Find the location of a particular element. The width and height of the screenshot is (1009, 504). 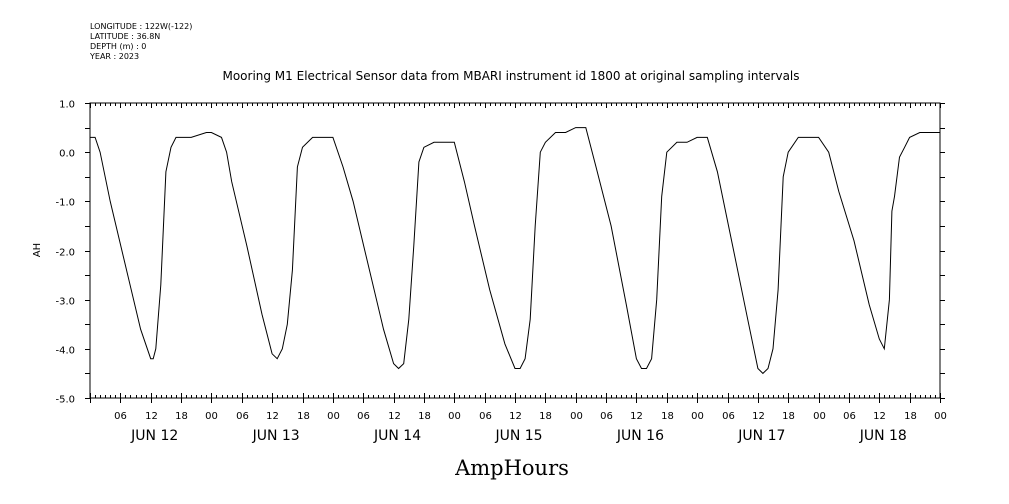

longitude-label: LONGITUDE : 122W(-122) is located at coordinates (141, 26).